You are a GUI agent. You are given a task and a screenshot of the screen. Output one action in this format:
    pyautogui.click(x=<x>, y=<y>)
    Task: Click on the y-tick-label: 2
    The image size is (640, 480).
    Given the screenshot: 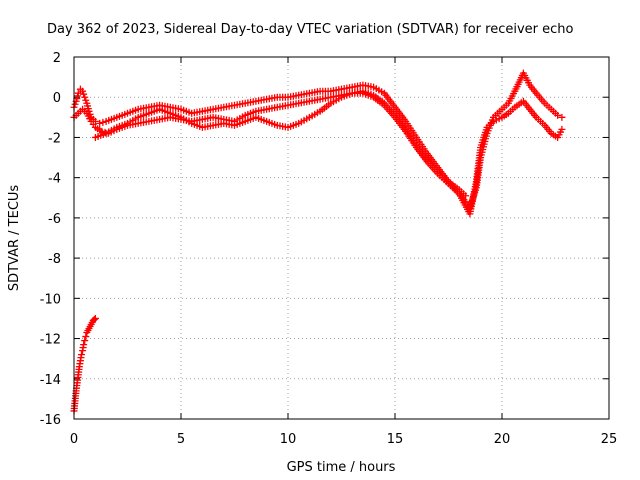 What is the action you would take?
    pyautogui.click(x=57, y=58)
    